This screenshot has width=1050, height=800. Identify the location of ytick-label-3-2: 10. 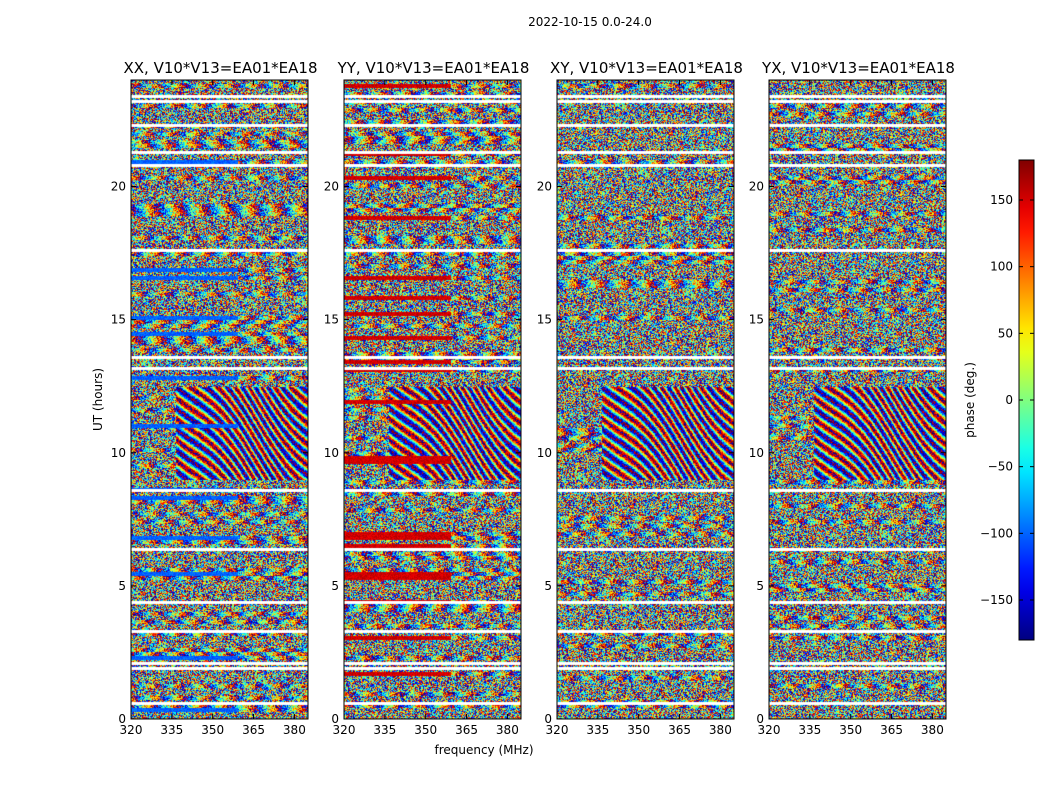
(756, 453).